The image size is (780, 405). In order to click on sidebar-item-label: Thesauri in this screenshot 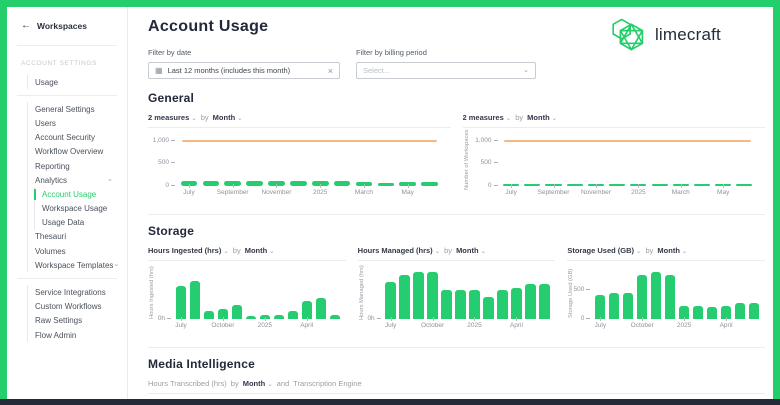, I will do `click(51, 237)`.